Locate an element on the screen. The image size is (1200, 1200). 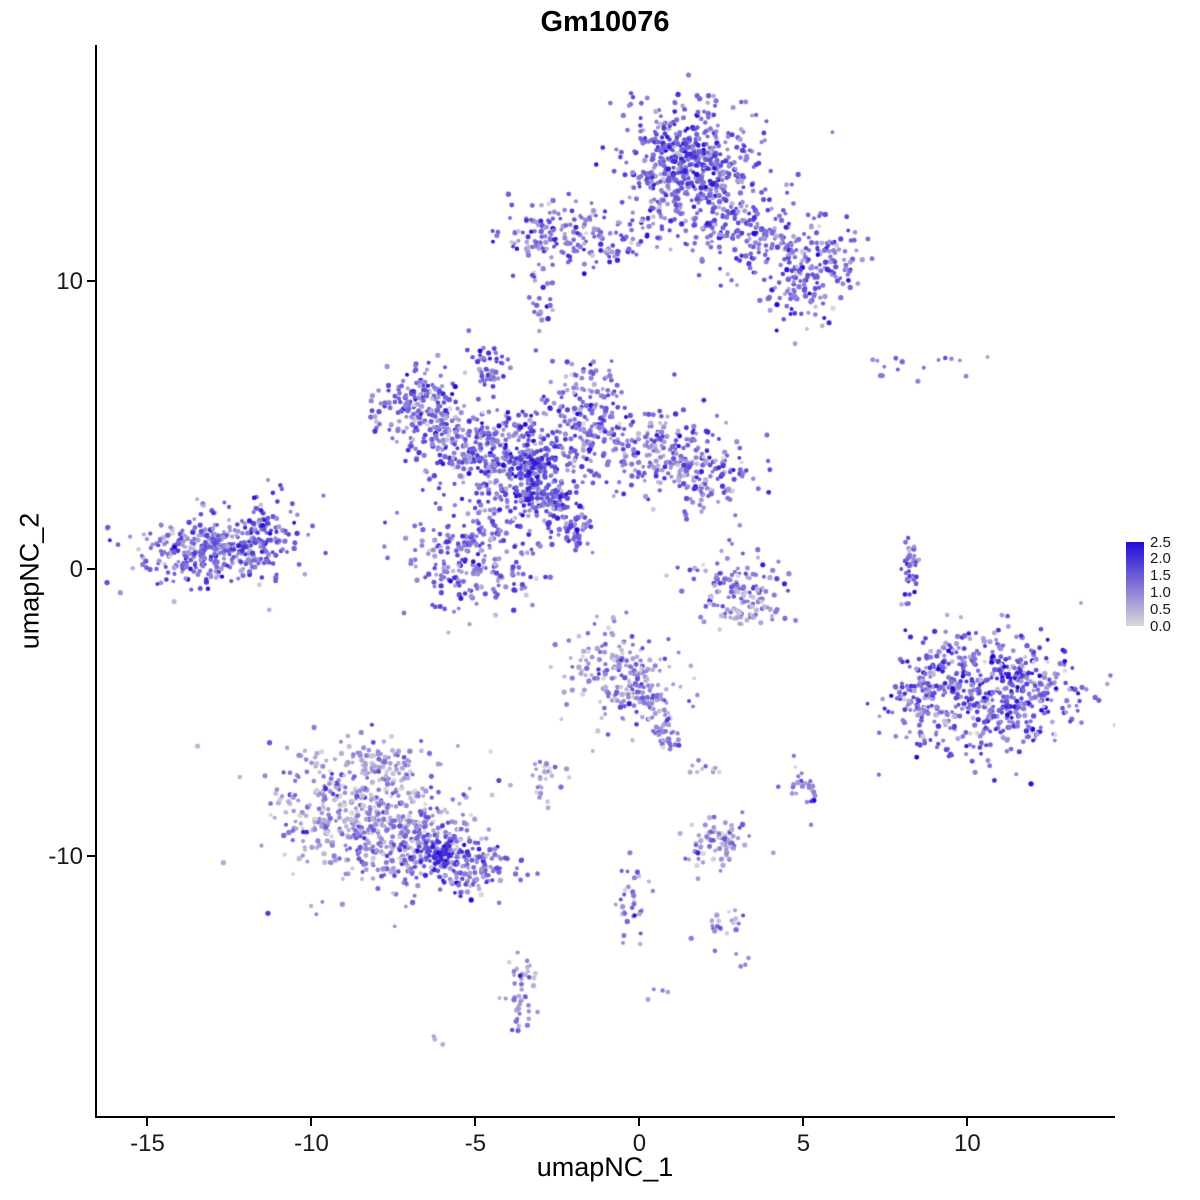
legend-tick-label: 0.5 is located at coordinates (1160, 609).